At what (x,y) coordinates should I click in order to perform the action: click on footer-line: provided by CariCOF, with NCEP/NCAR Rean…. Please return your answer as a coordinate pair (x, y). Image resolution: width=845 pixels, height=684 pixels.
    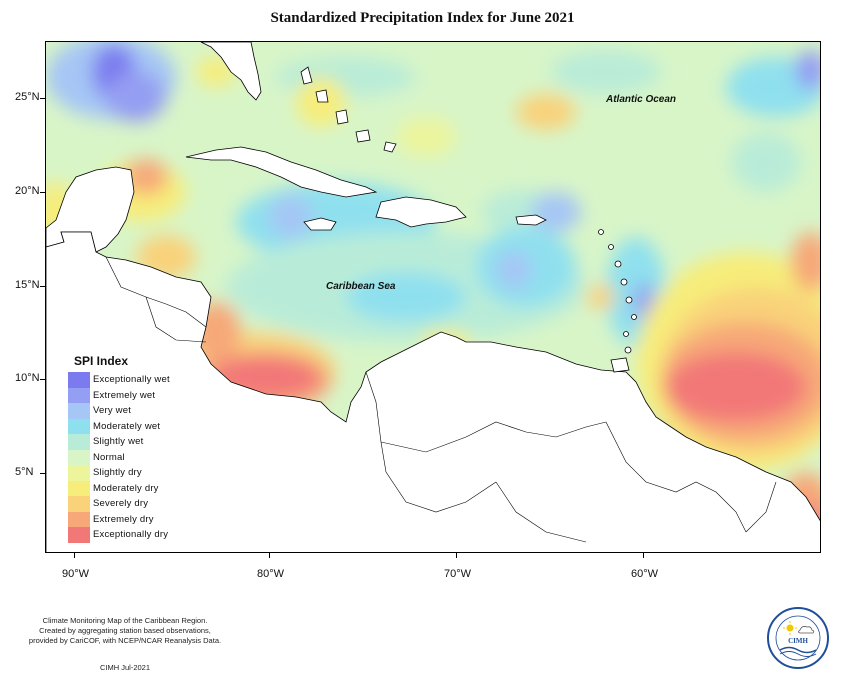
    Looking at the image, I should click on (125, 640).